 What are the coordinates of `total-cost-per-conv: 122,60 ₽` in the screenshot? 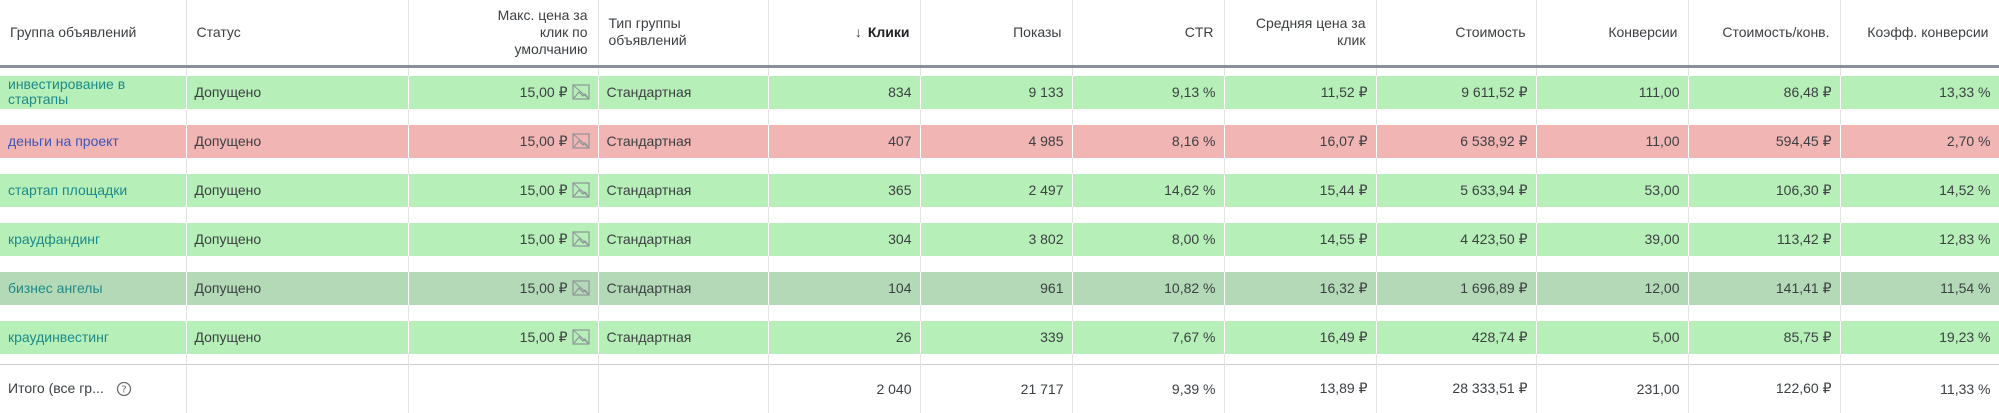 It's located at (1764, 388).